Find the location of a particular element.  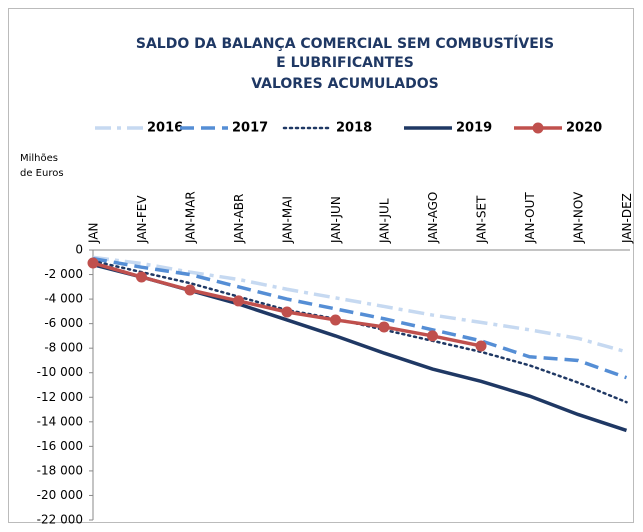

y-tick-label: -18 000 is located at coordinates (60, 470).